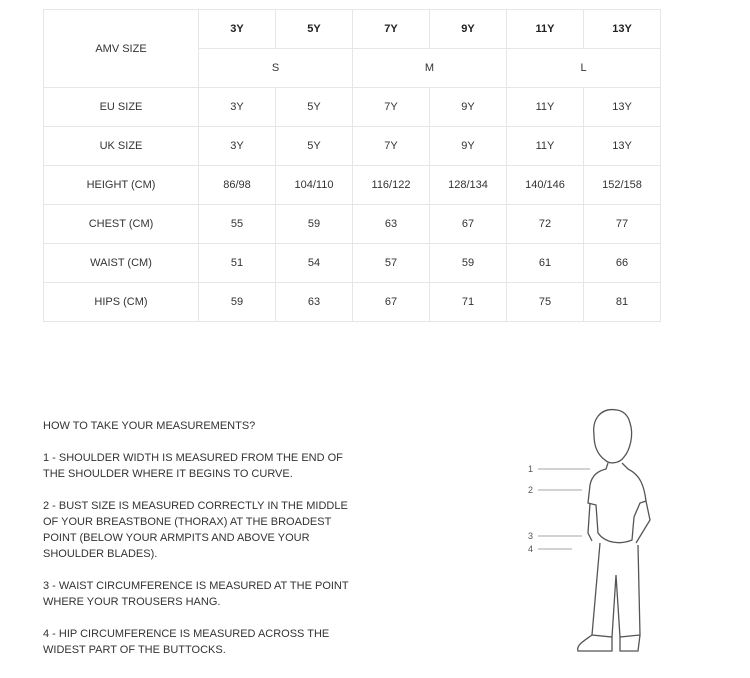 Image resolution: width=750 pixels, height=678 pixels. What do you see at coordinates (391, 263) in the screenshot?
I see `table-cell: 57` at bounding box center [391, 263].